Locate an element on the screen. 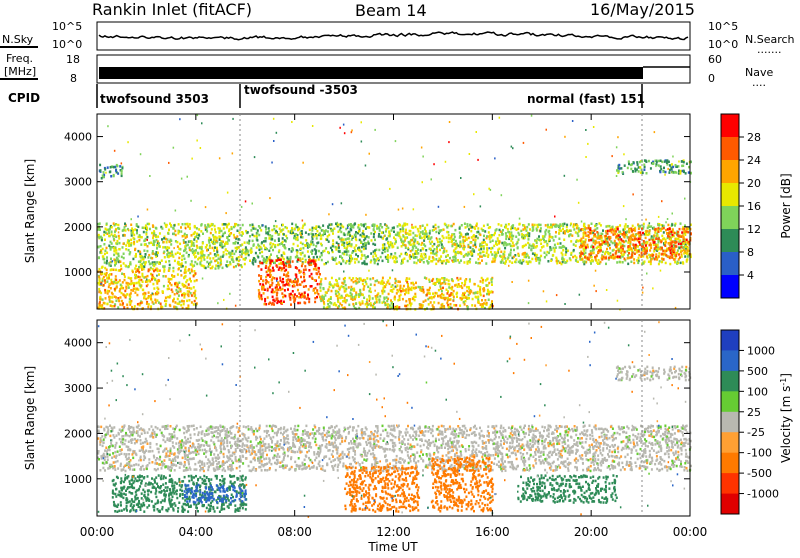 Image resolution: width=800 pixels, height=558 pixels. noise-right-tick-top: 10^5 is located at coordinates (723, 26).